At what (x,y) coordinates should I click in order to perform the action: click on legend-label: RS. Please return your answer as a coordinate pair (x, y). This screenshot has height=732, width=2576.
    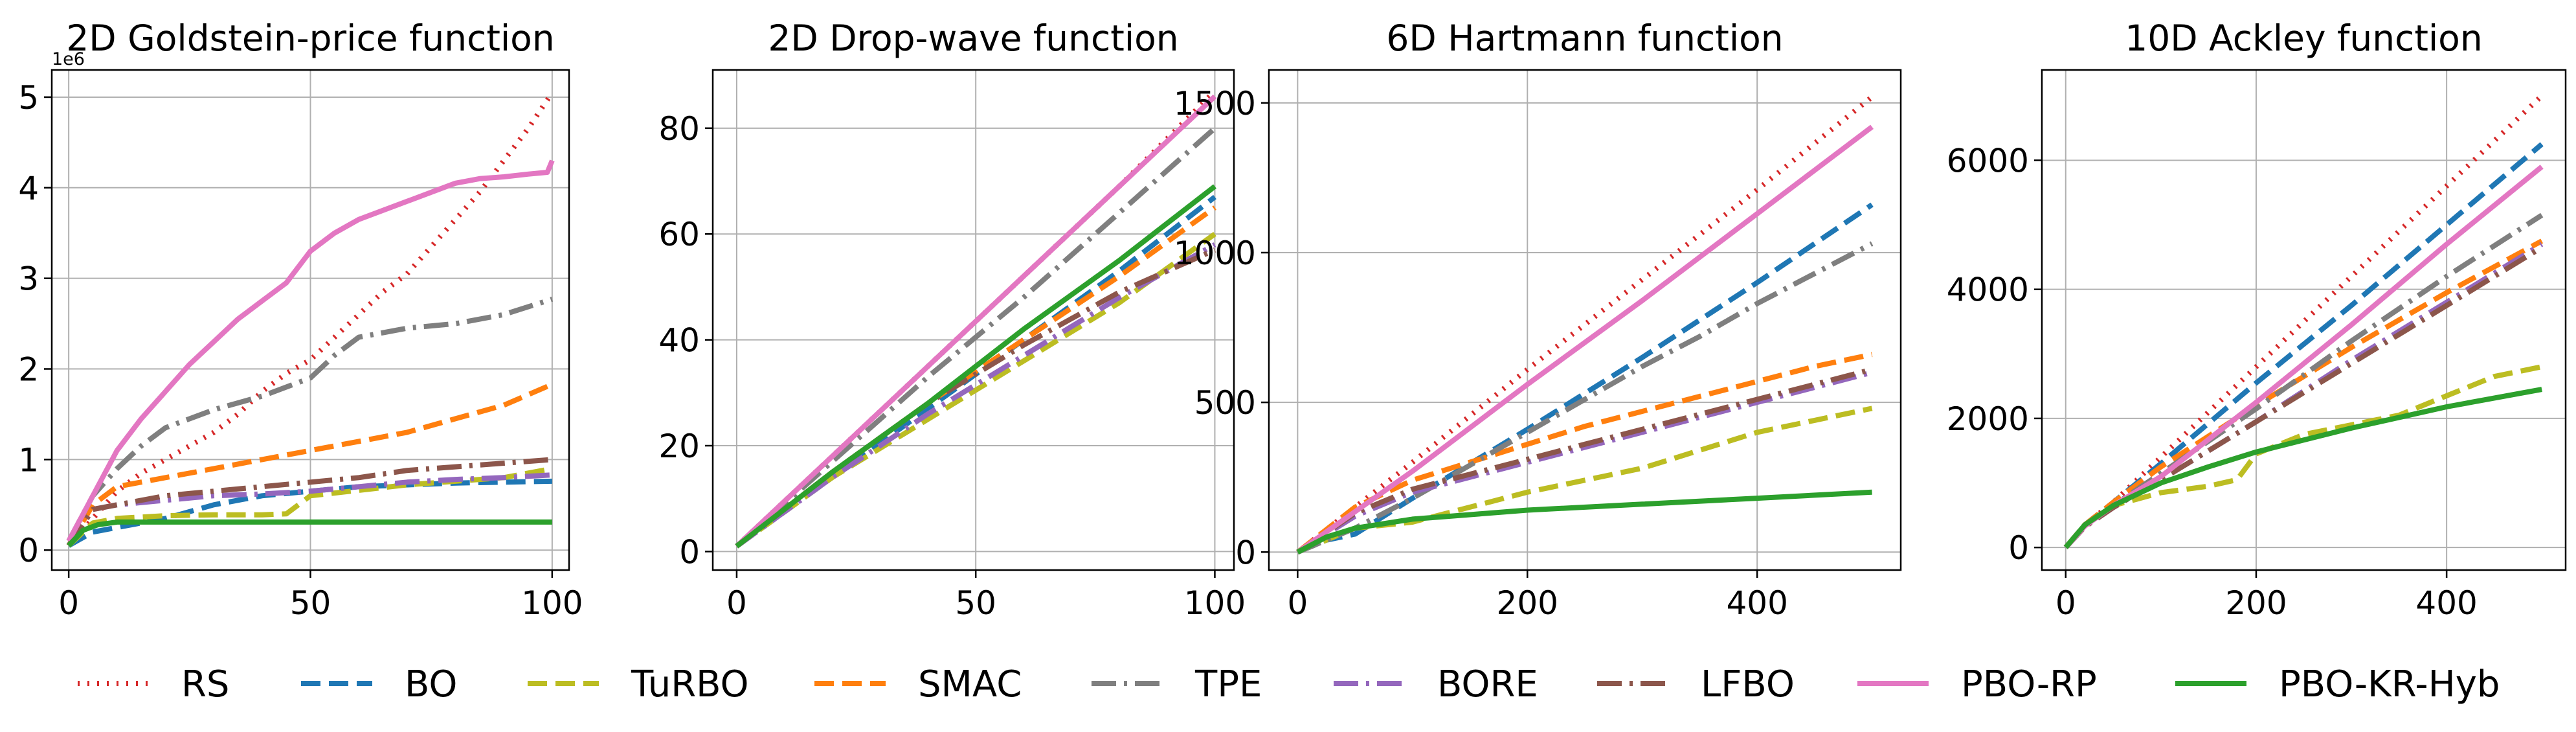
    Looking at the image, I should click on (205, 684).